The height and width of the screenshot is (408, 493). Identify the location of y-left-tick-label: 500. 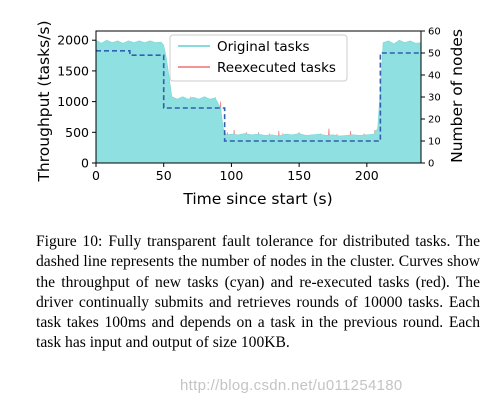
(77, 132).